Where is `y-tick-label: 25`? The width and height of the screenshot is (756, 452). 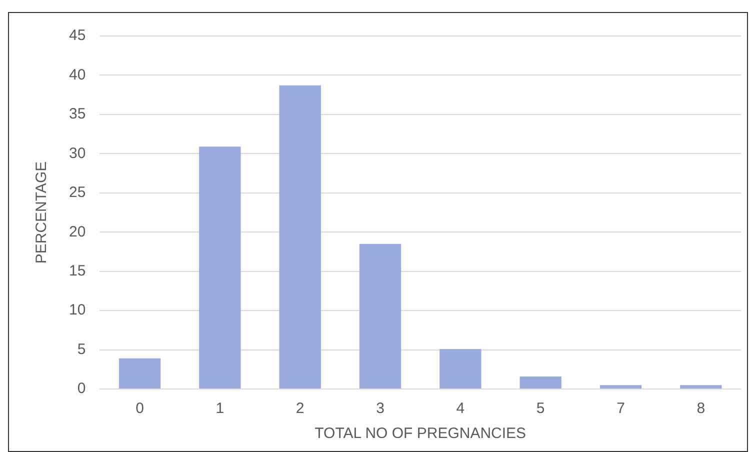 y-tick-label: 25 is located at coordinates (77, 193).